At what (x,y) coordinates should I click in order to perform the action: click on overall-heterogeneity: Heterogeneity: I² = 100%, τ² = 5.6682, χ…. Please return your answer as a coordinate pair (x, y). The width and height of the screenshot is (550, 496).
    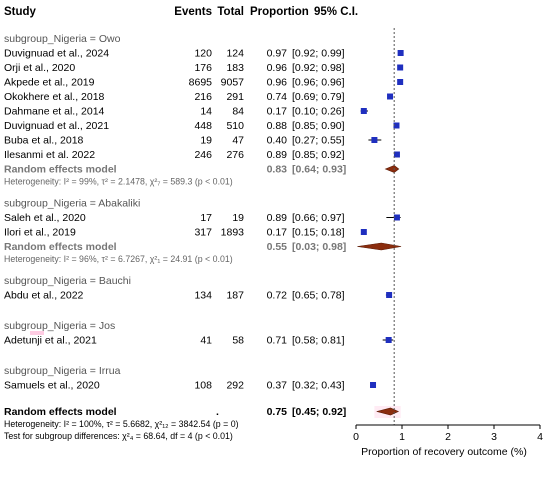
    Looking at the image, I should click on (121, 424).